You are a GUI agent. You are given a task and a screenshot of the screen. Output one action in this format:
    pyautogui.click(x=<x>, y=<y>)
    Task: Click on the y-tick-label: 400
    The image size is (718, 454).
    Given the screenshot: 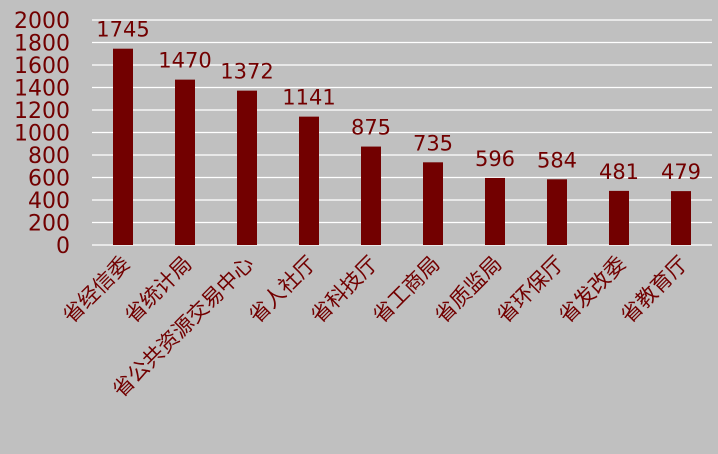 What is the action you would take?
    pyautogui.click(x=49, y=201)
    